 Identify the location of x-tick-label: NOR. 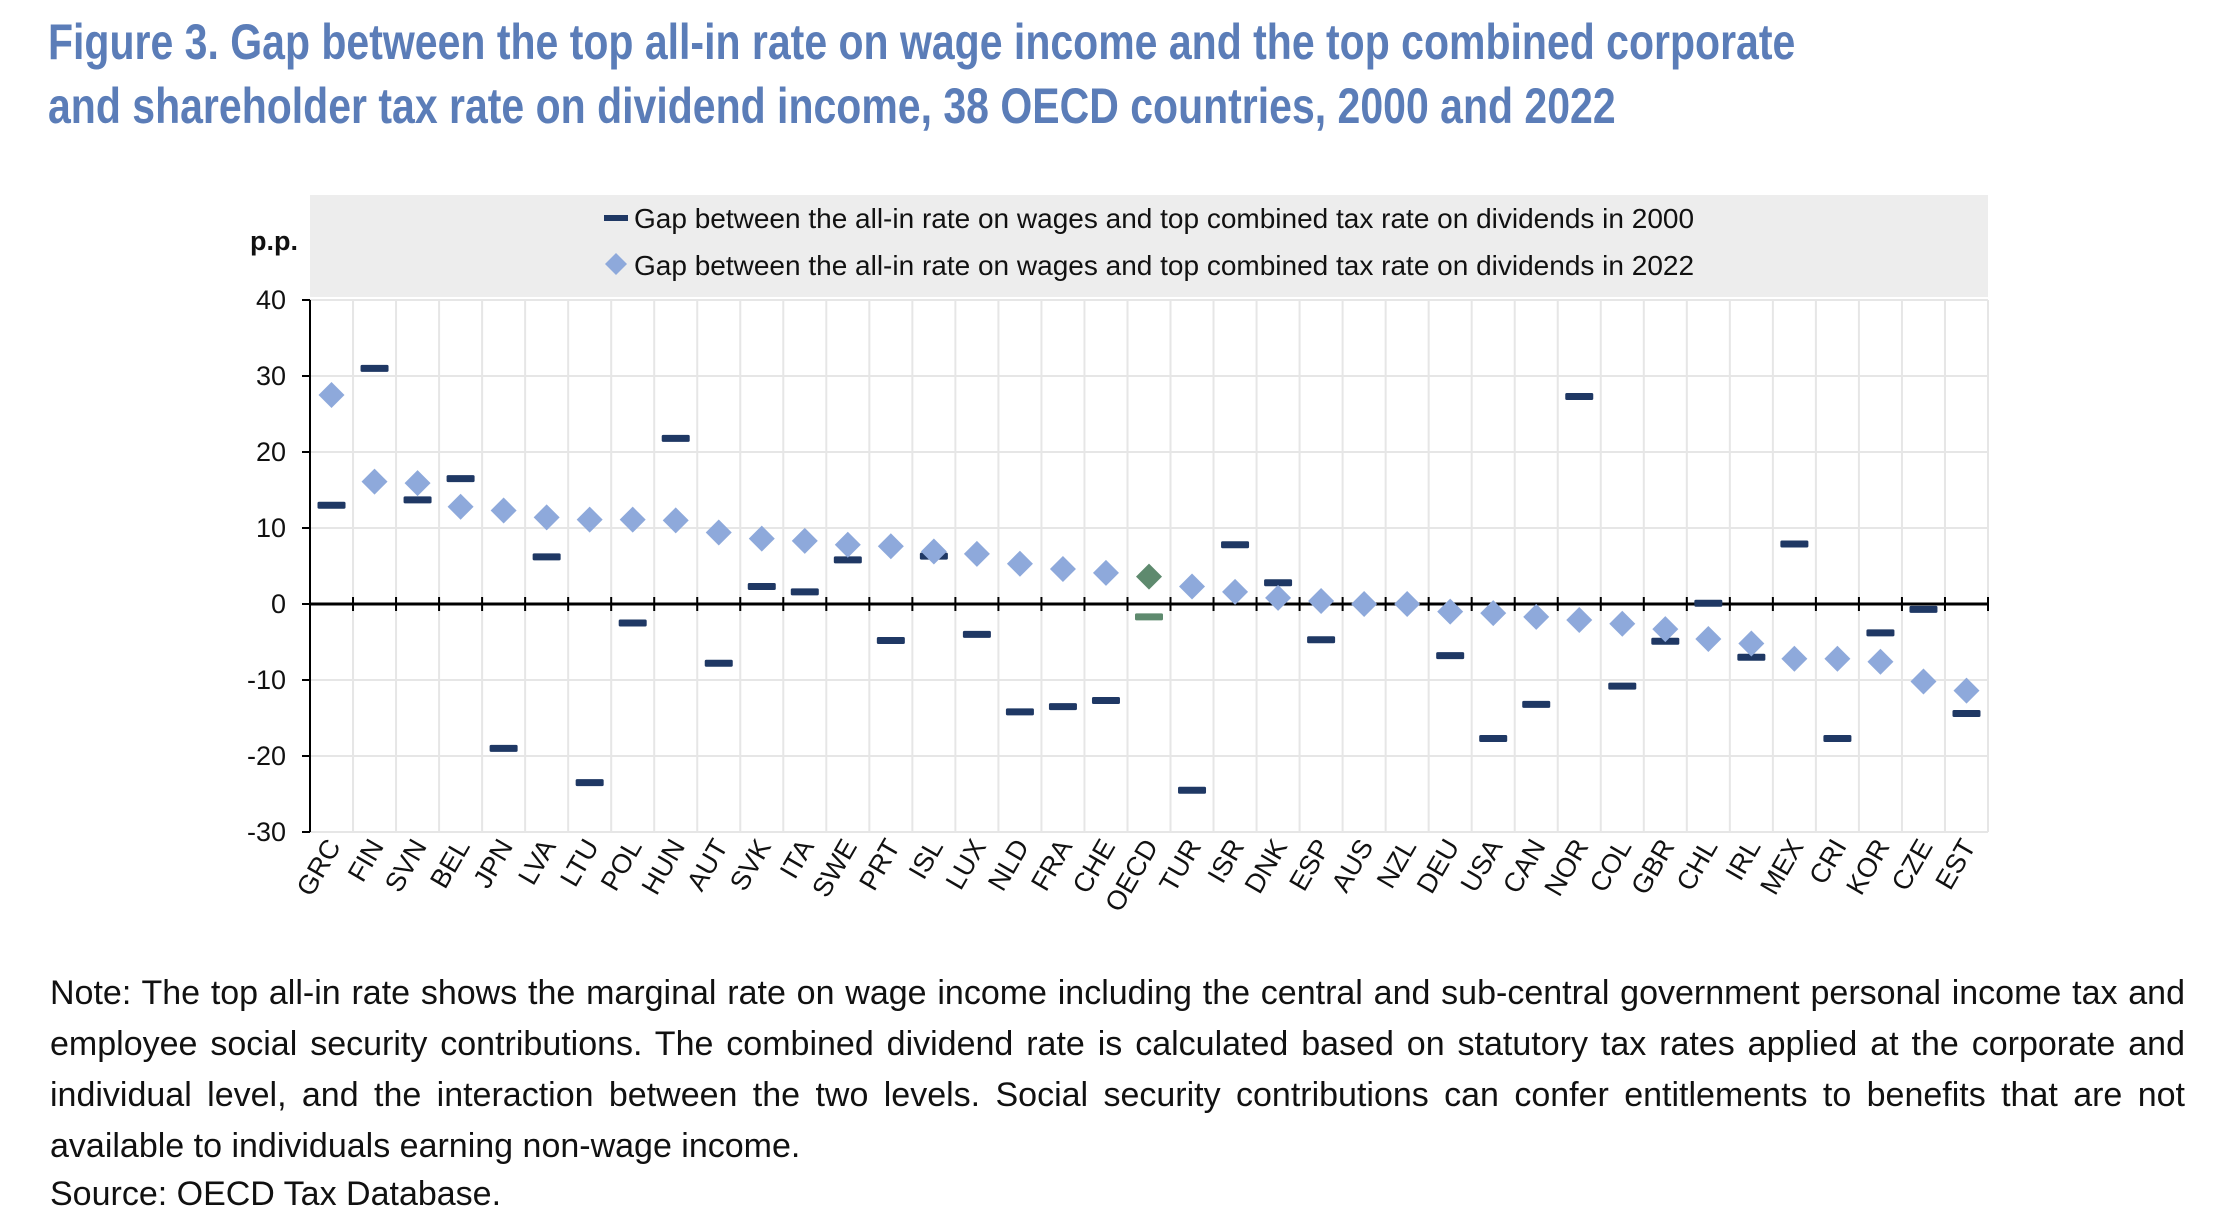
(1566, 867).